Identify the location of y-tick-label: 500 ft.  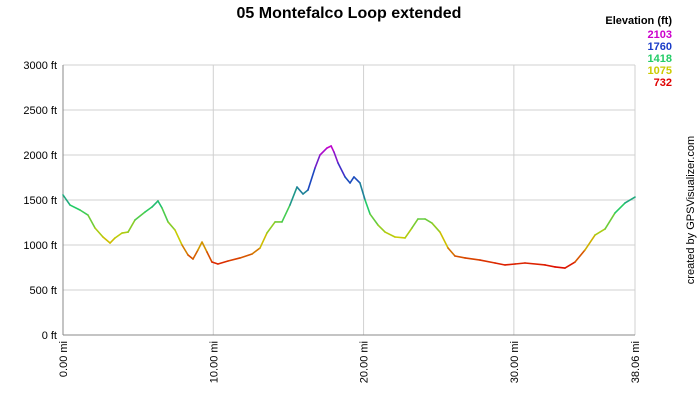
(43, 291).